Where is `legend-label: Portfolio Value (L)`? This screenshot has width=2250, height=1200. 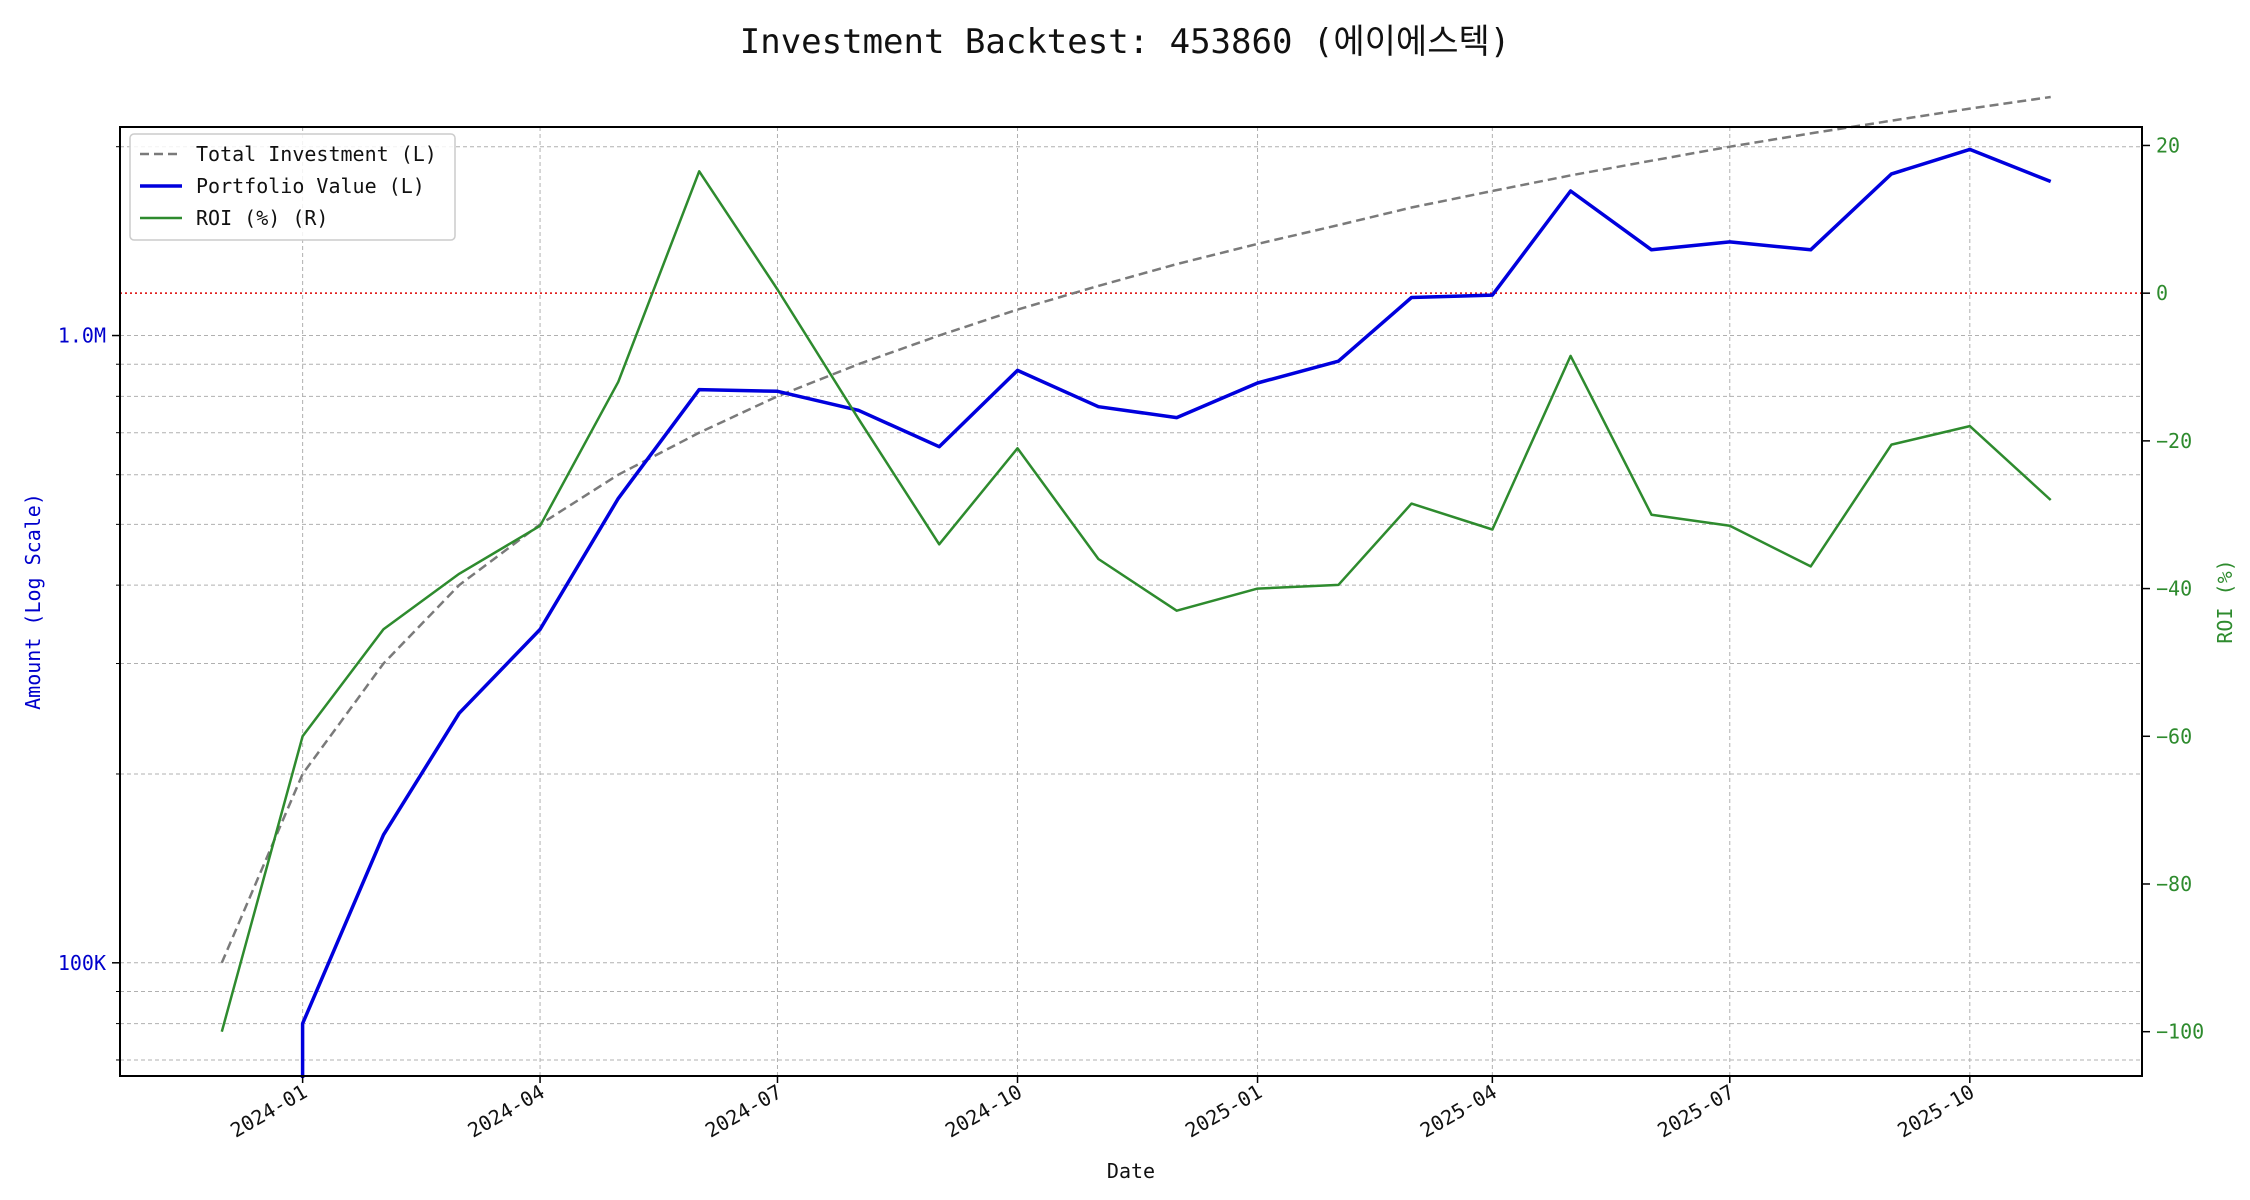
legend-label: Portfolio Value (L) is located at coordinates (310, 186).